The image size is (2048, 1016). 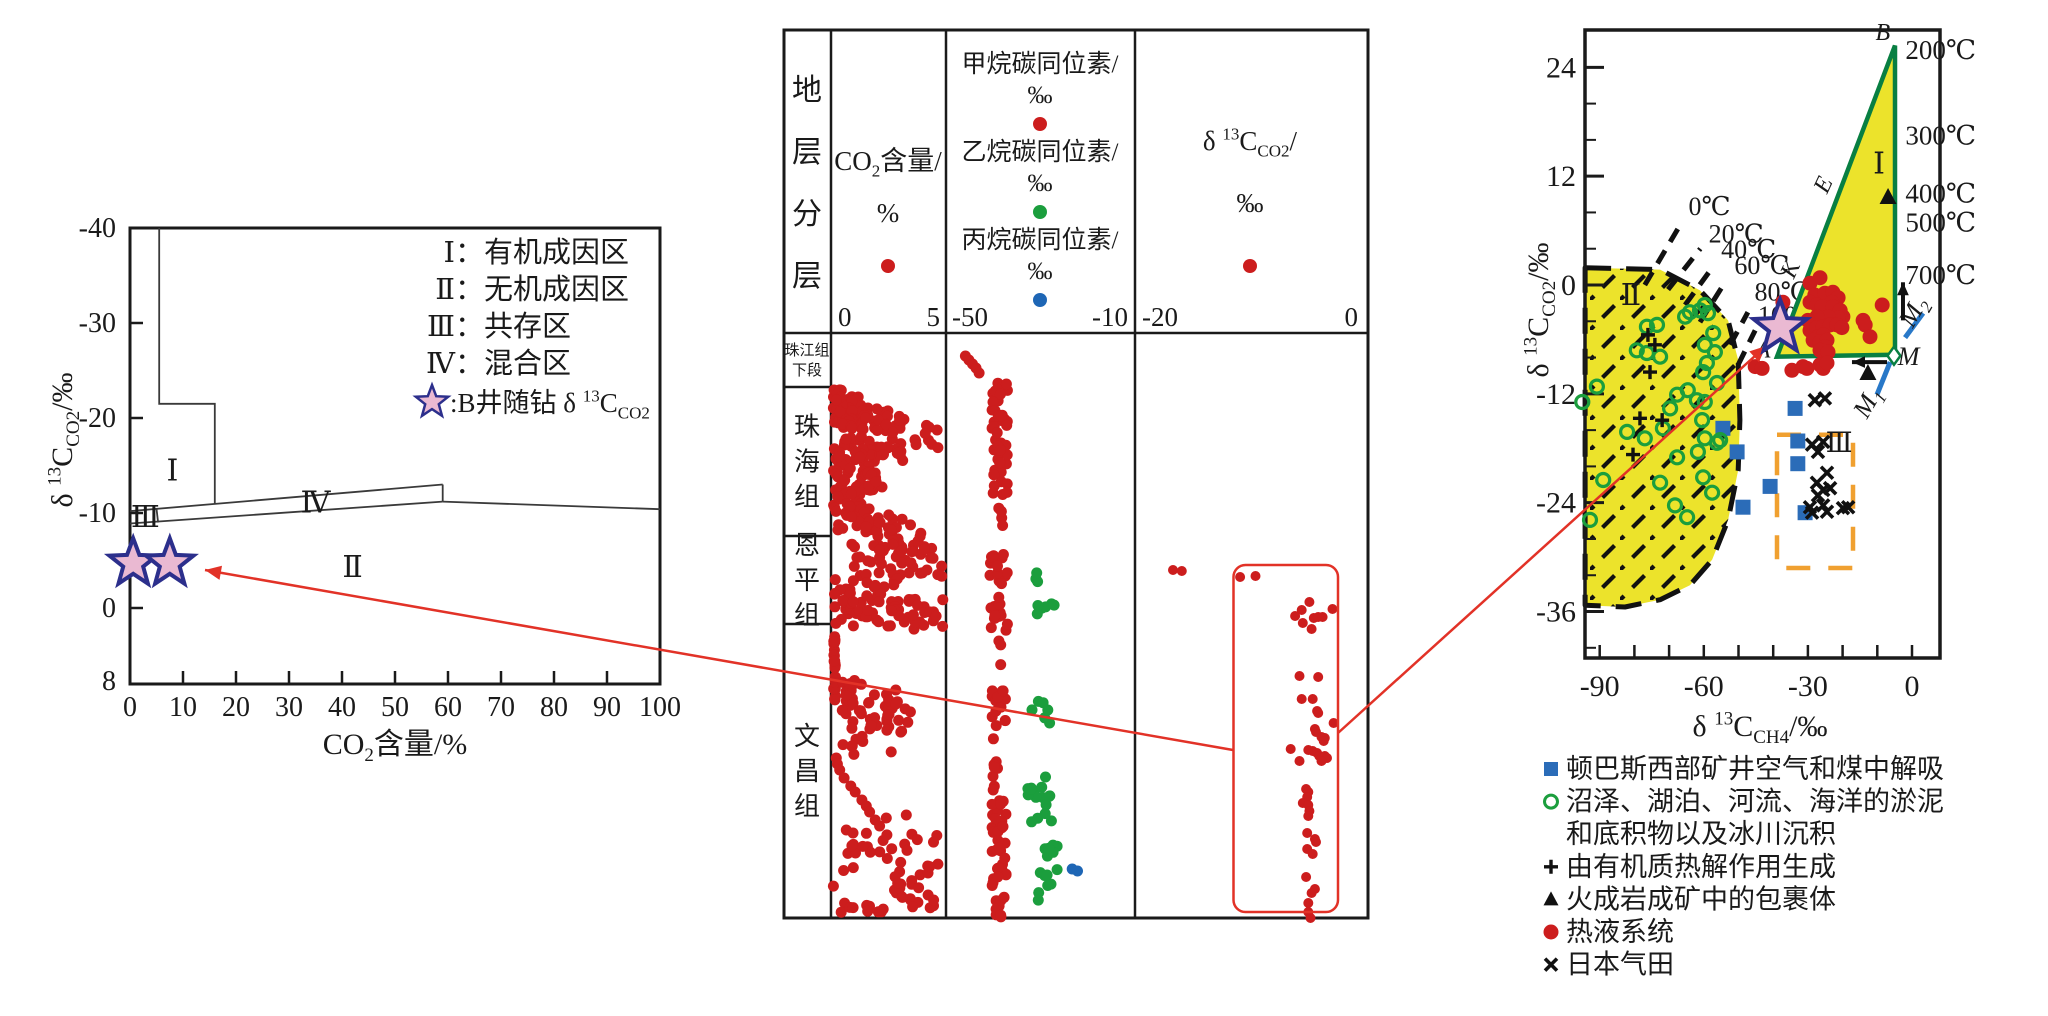 I want to click on zone-label: Ⅲ, so click(x=145, y=517).